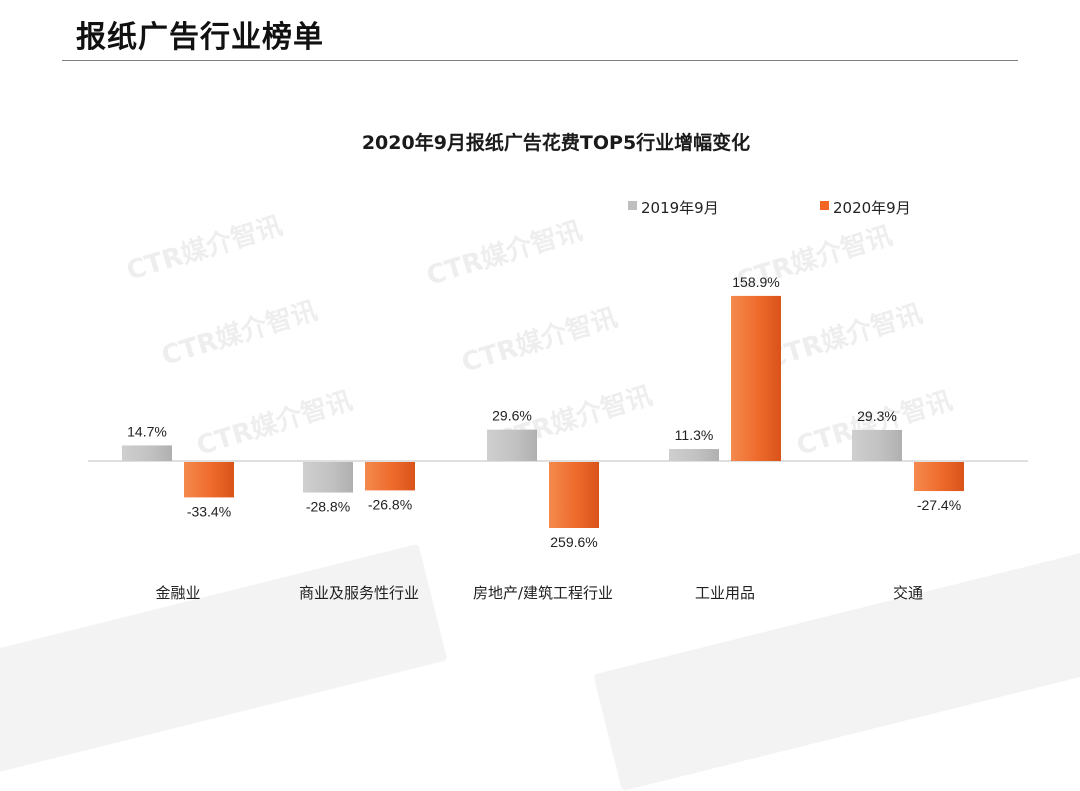 The image size is (1080, 791). I want to click on data-label: 158.9%, so click(755, 282).